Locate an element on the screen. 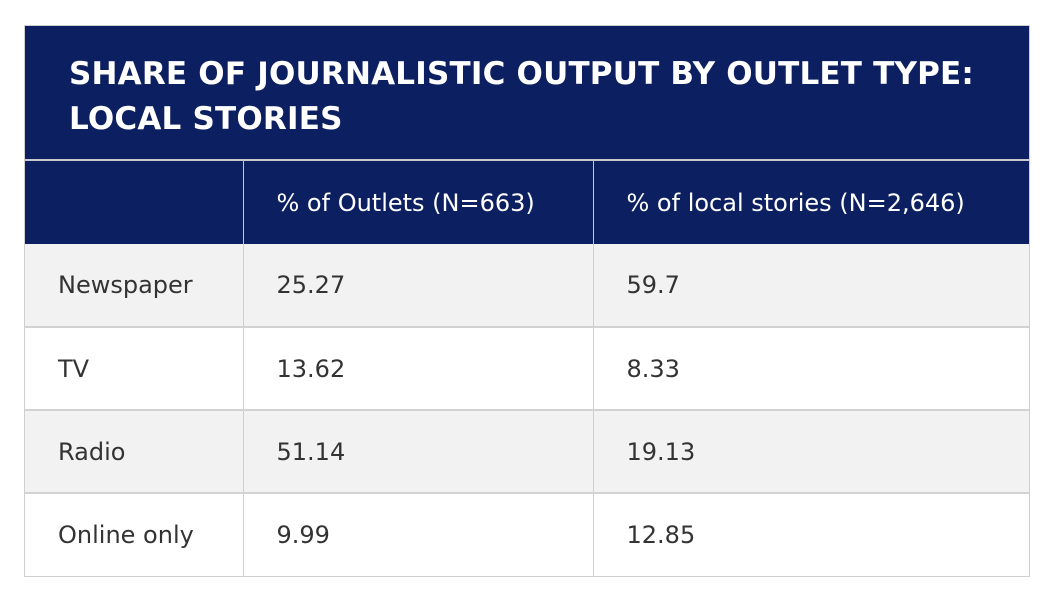  row-label: Radio is located at coordinates (134, 451).